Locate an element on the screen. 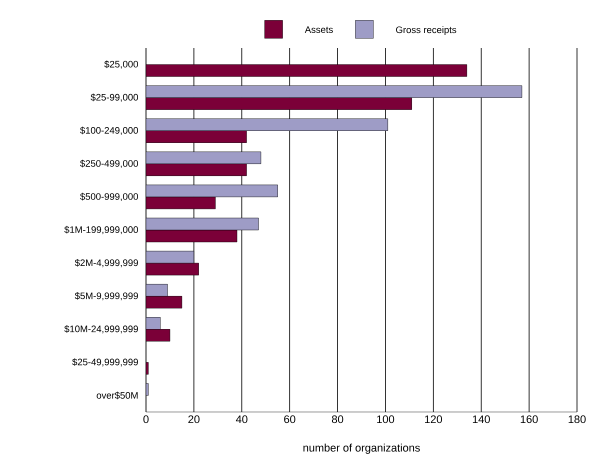  x-axis-title: number of organizations is located at coordinates (361, 449).